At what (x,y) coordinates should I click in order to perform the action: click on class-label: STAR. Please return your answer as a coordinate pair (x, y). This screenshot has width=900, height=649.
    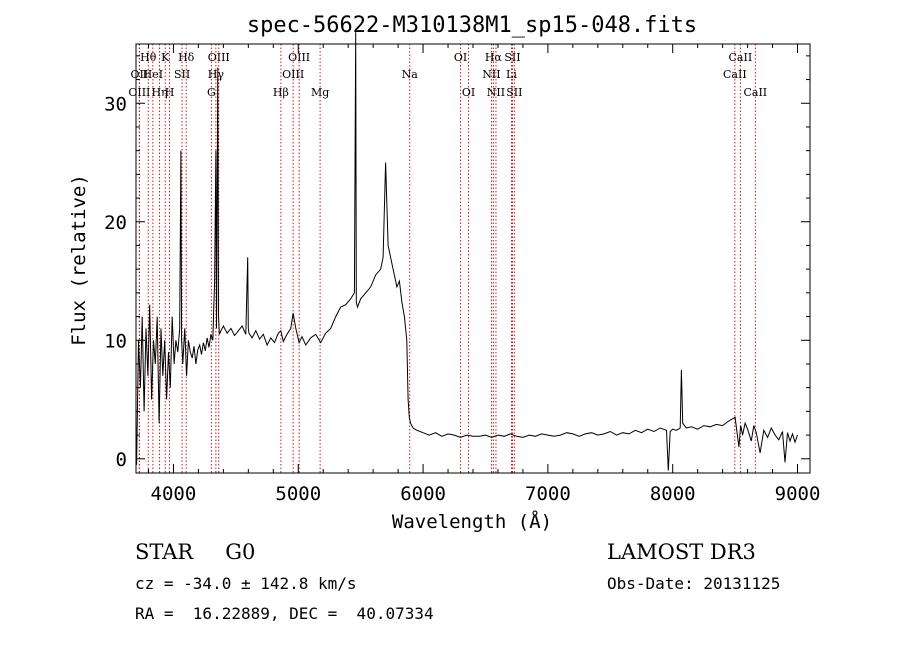
    Looking at the image, I should click on (164, 552).